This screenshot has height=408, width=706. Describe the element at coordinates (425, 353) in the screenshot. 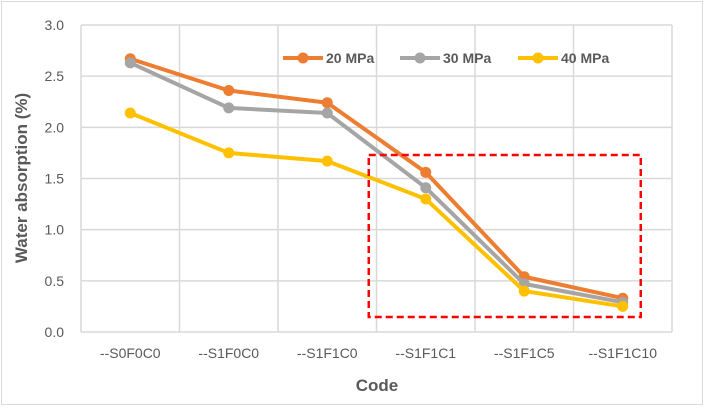

I see `x-tick-label: --S1F1C1` at that location.